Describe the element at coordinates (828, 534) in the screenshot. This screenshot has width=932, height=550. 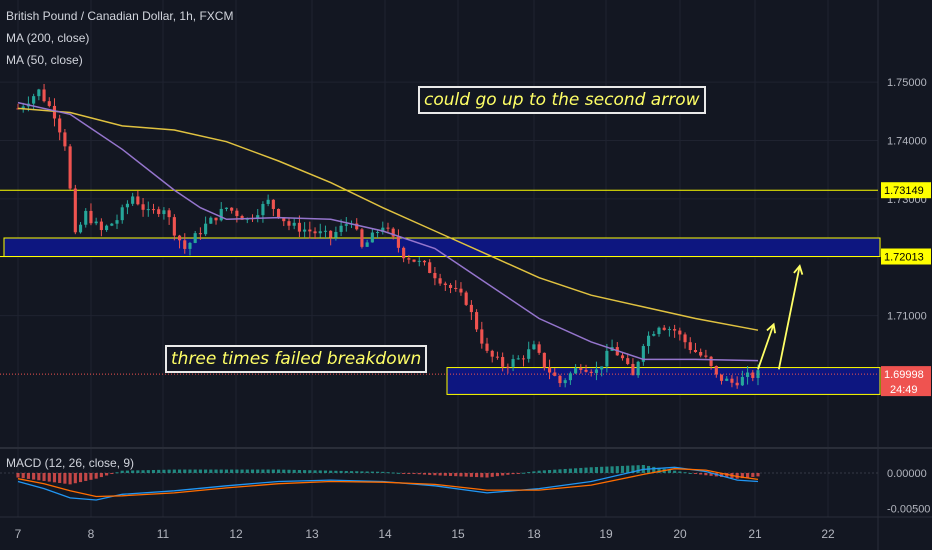
I see `time-tick-label: 22` at that location.